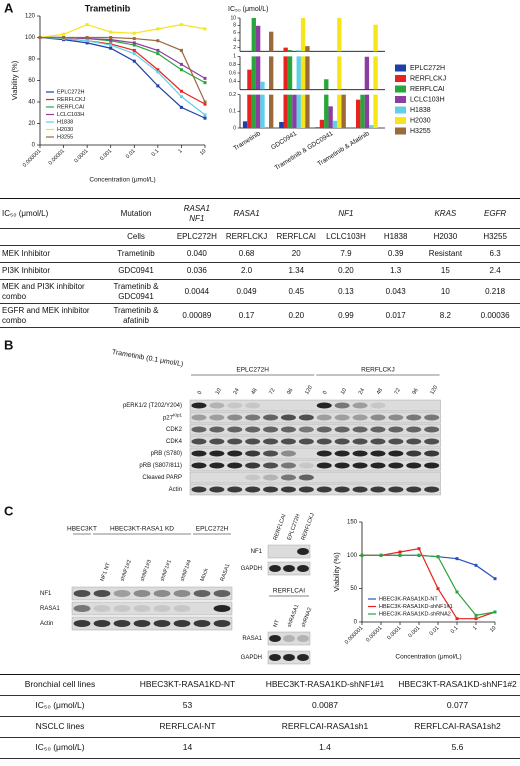 Image resolution: width=520 pixels, height=766 pixels. Describe the element at coordinates (254, 391) in the screenshot. I see `lane-label: 48` at that location.